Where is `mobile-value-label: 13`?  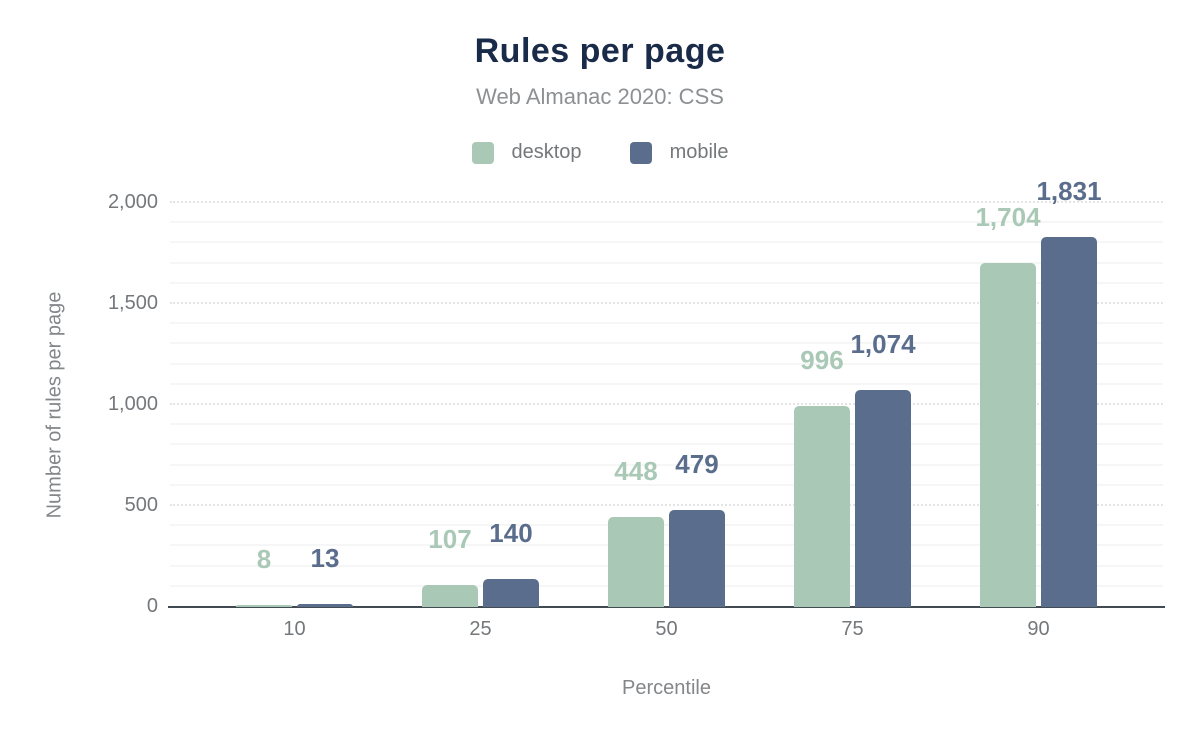 mobile-value-label: 13 is located at coordinates (325, 558).